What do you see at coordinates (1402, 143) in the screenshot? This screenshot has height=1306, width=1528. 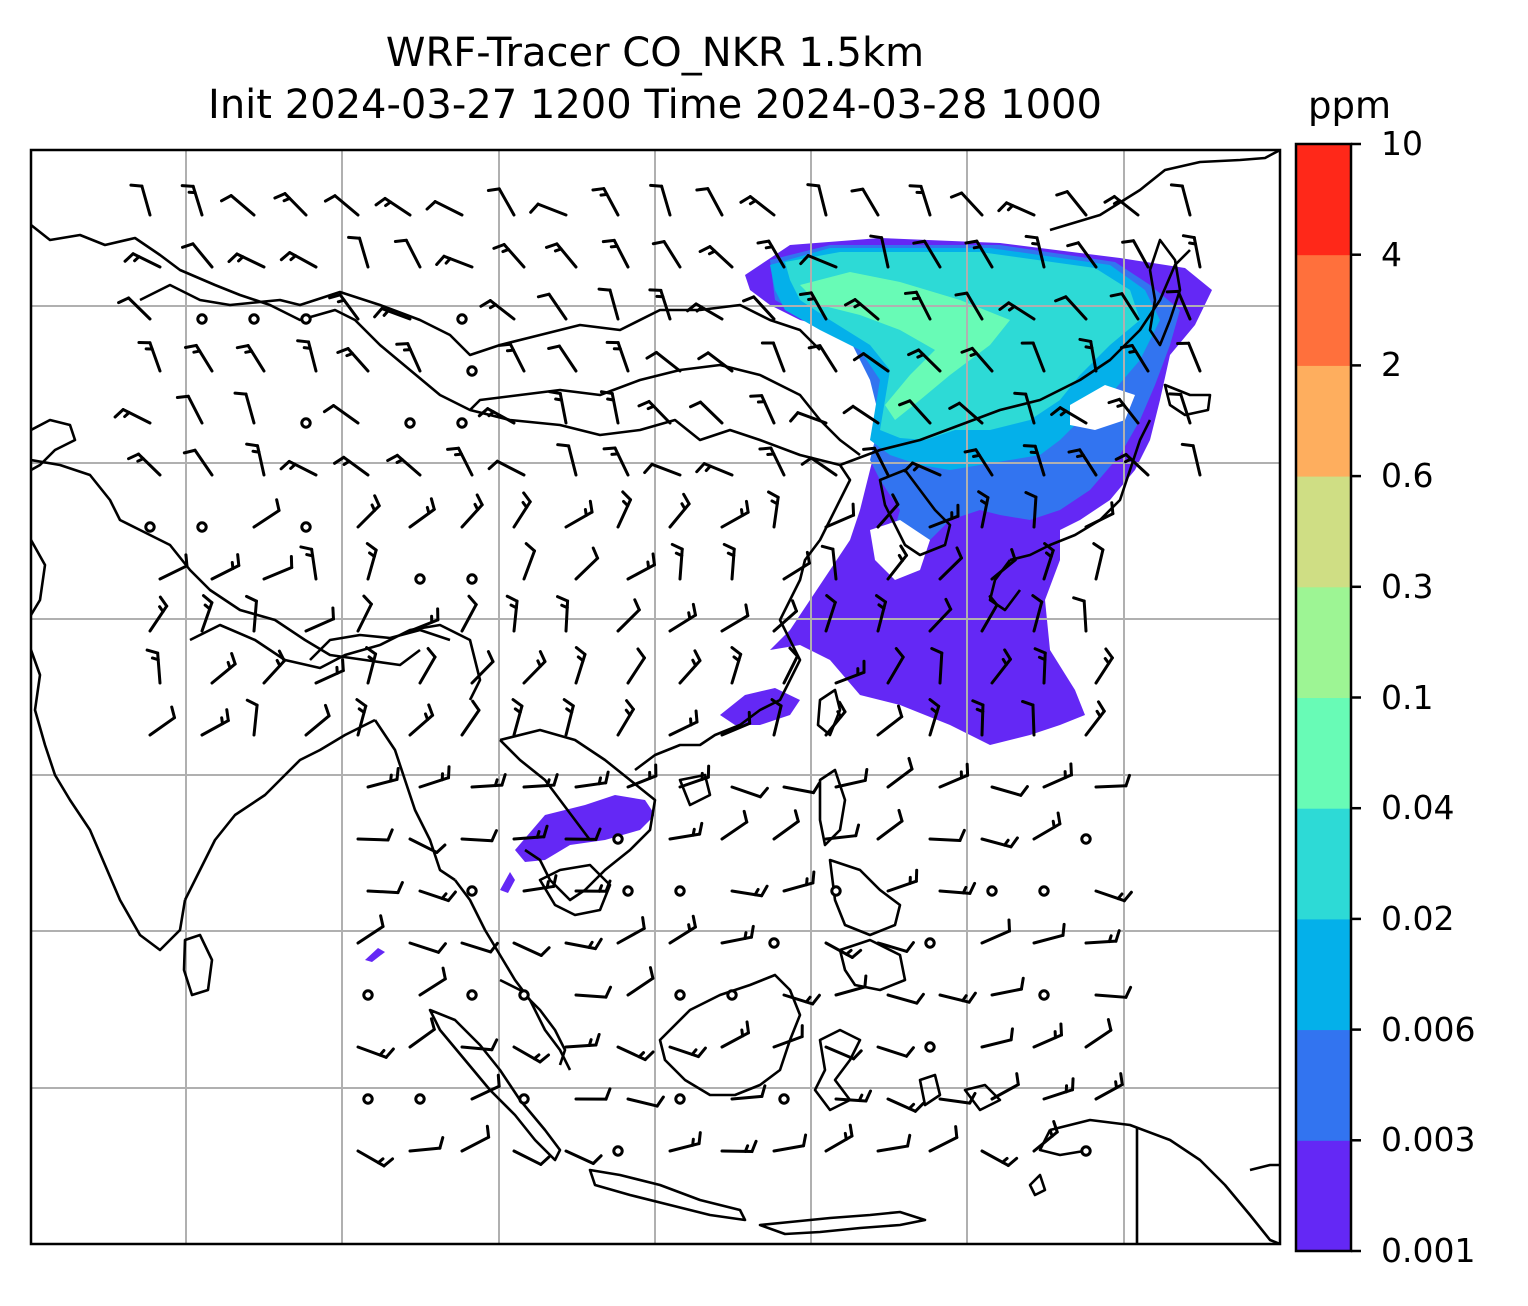 I see `colorbar-tick-label: 10` at bounding box center [1402, 143].